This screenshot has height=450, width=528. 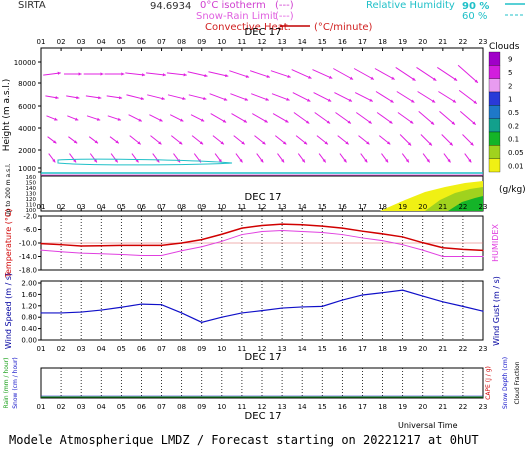 I want to click on hour-top-04: 04, so click(x=101, y=42).